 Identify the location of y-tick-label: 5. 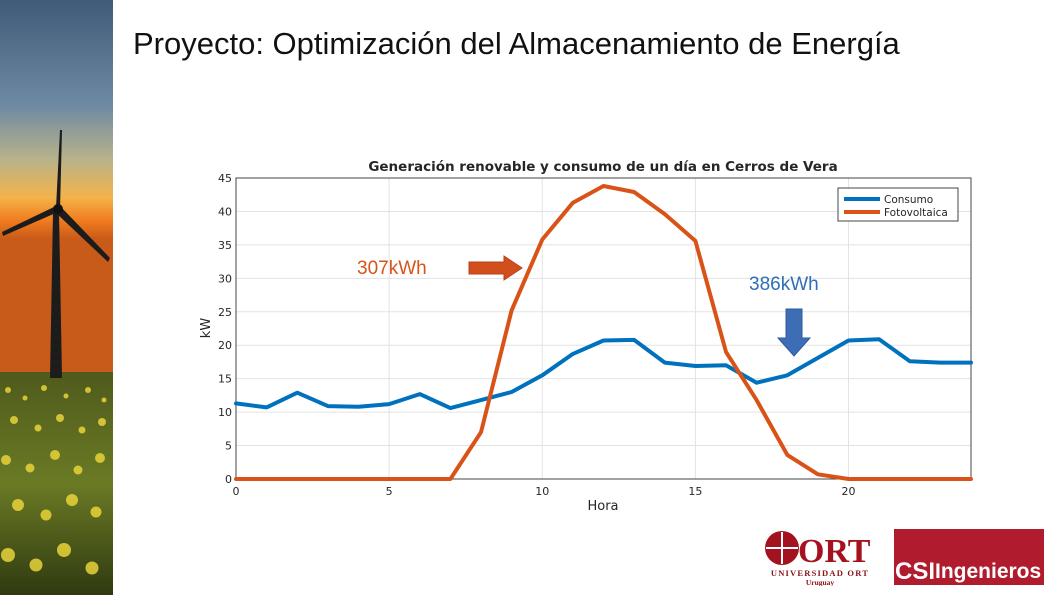
(228, 446).